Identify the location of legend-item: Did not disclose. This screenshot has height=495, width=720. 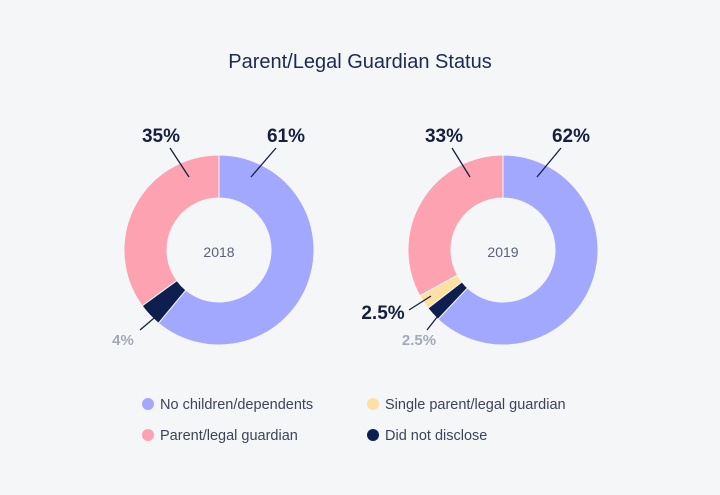
(427, 436).